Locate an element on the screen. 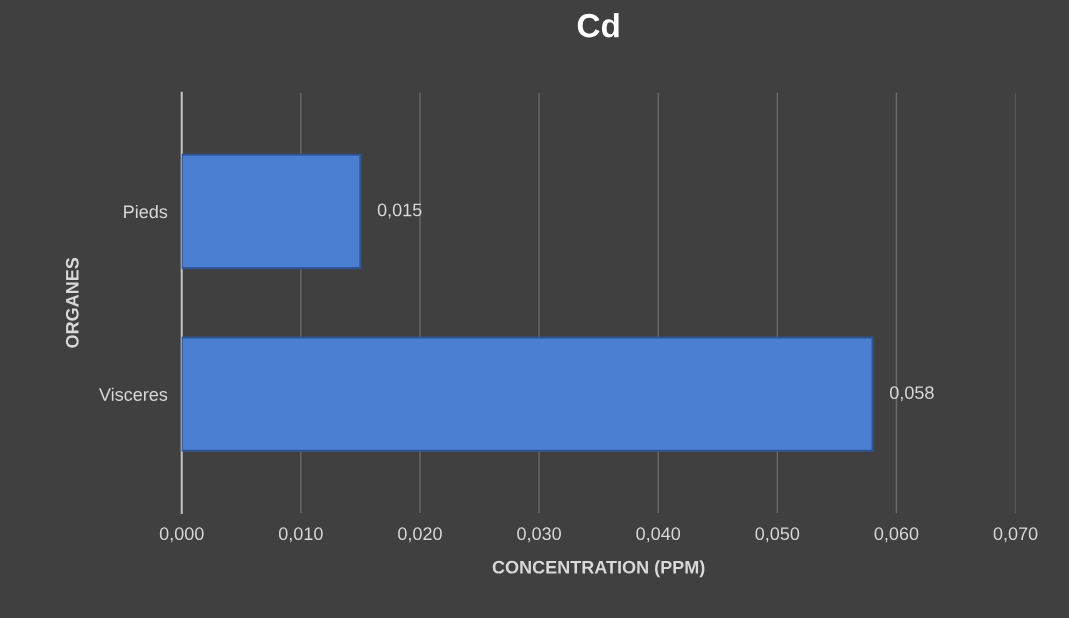 The image size is (1069, 618). data-label: 0,015 is located at coordinates (399, 211).